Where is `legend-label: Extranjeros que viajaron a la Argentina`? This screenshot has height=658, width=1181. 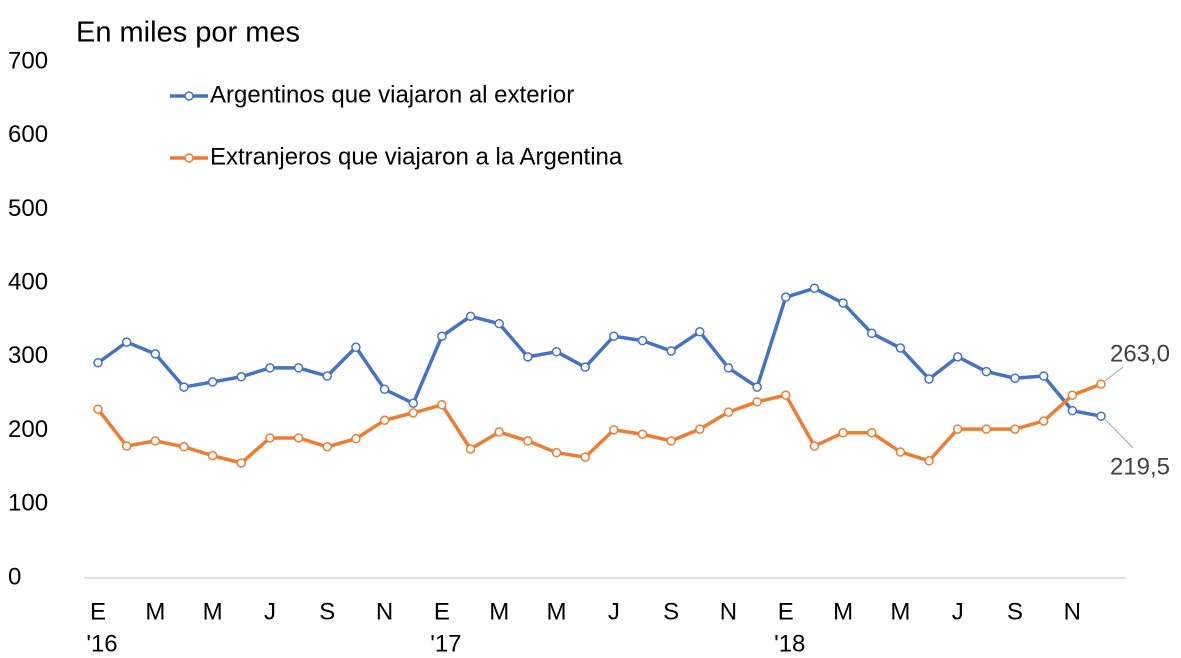 legend-label: Extranjeros que viajaron a la Argentina is located at coordinates (416, 156).